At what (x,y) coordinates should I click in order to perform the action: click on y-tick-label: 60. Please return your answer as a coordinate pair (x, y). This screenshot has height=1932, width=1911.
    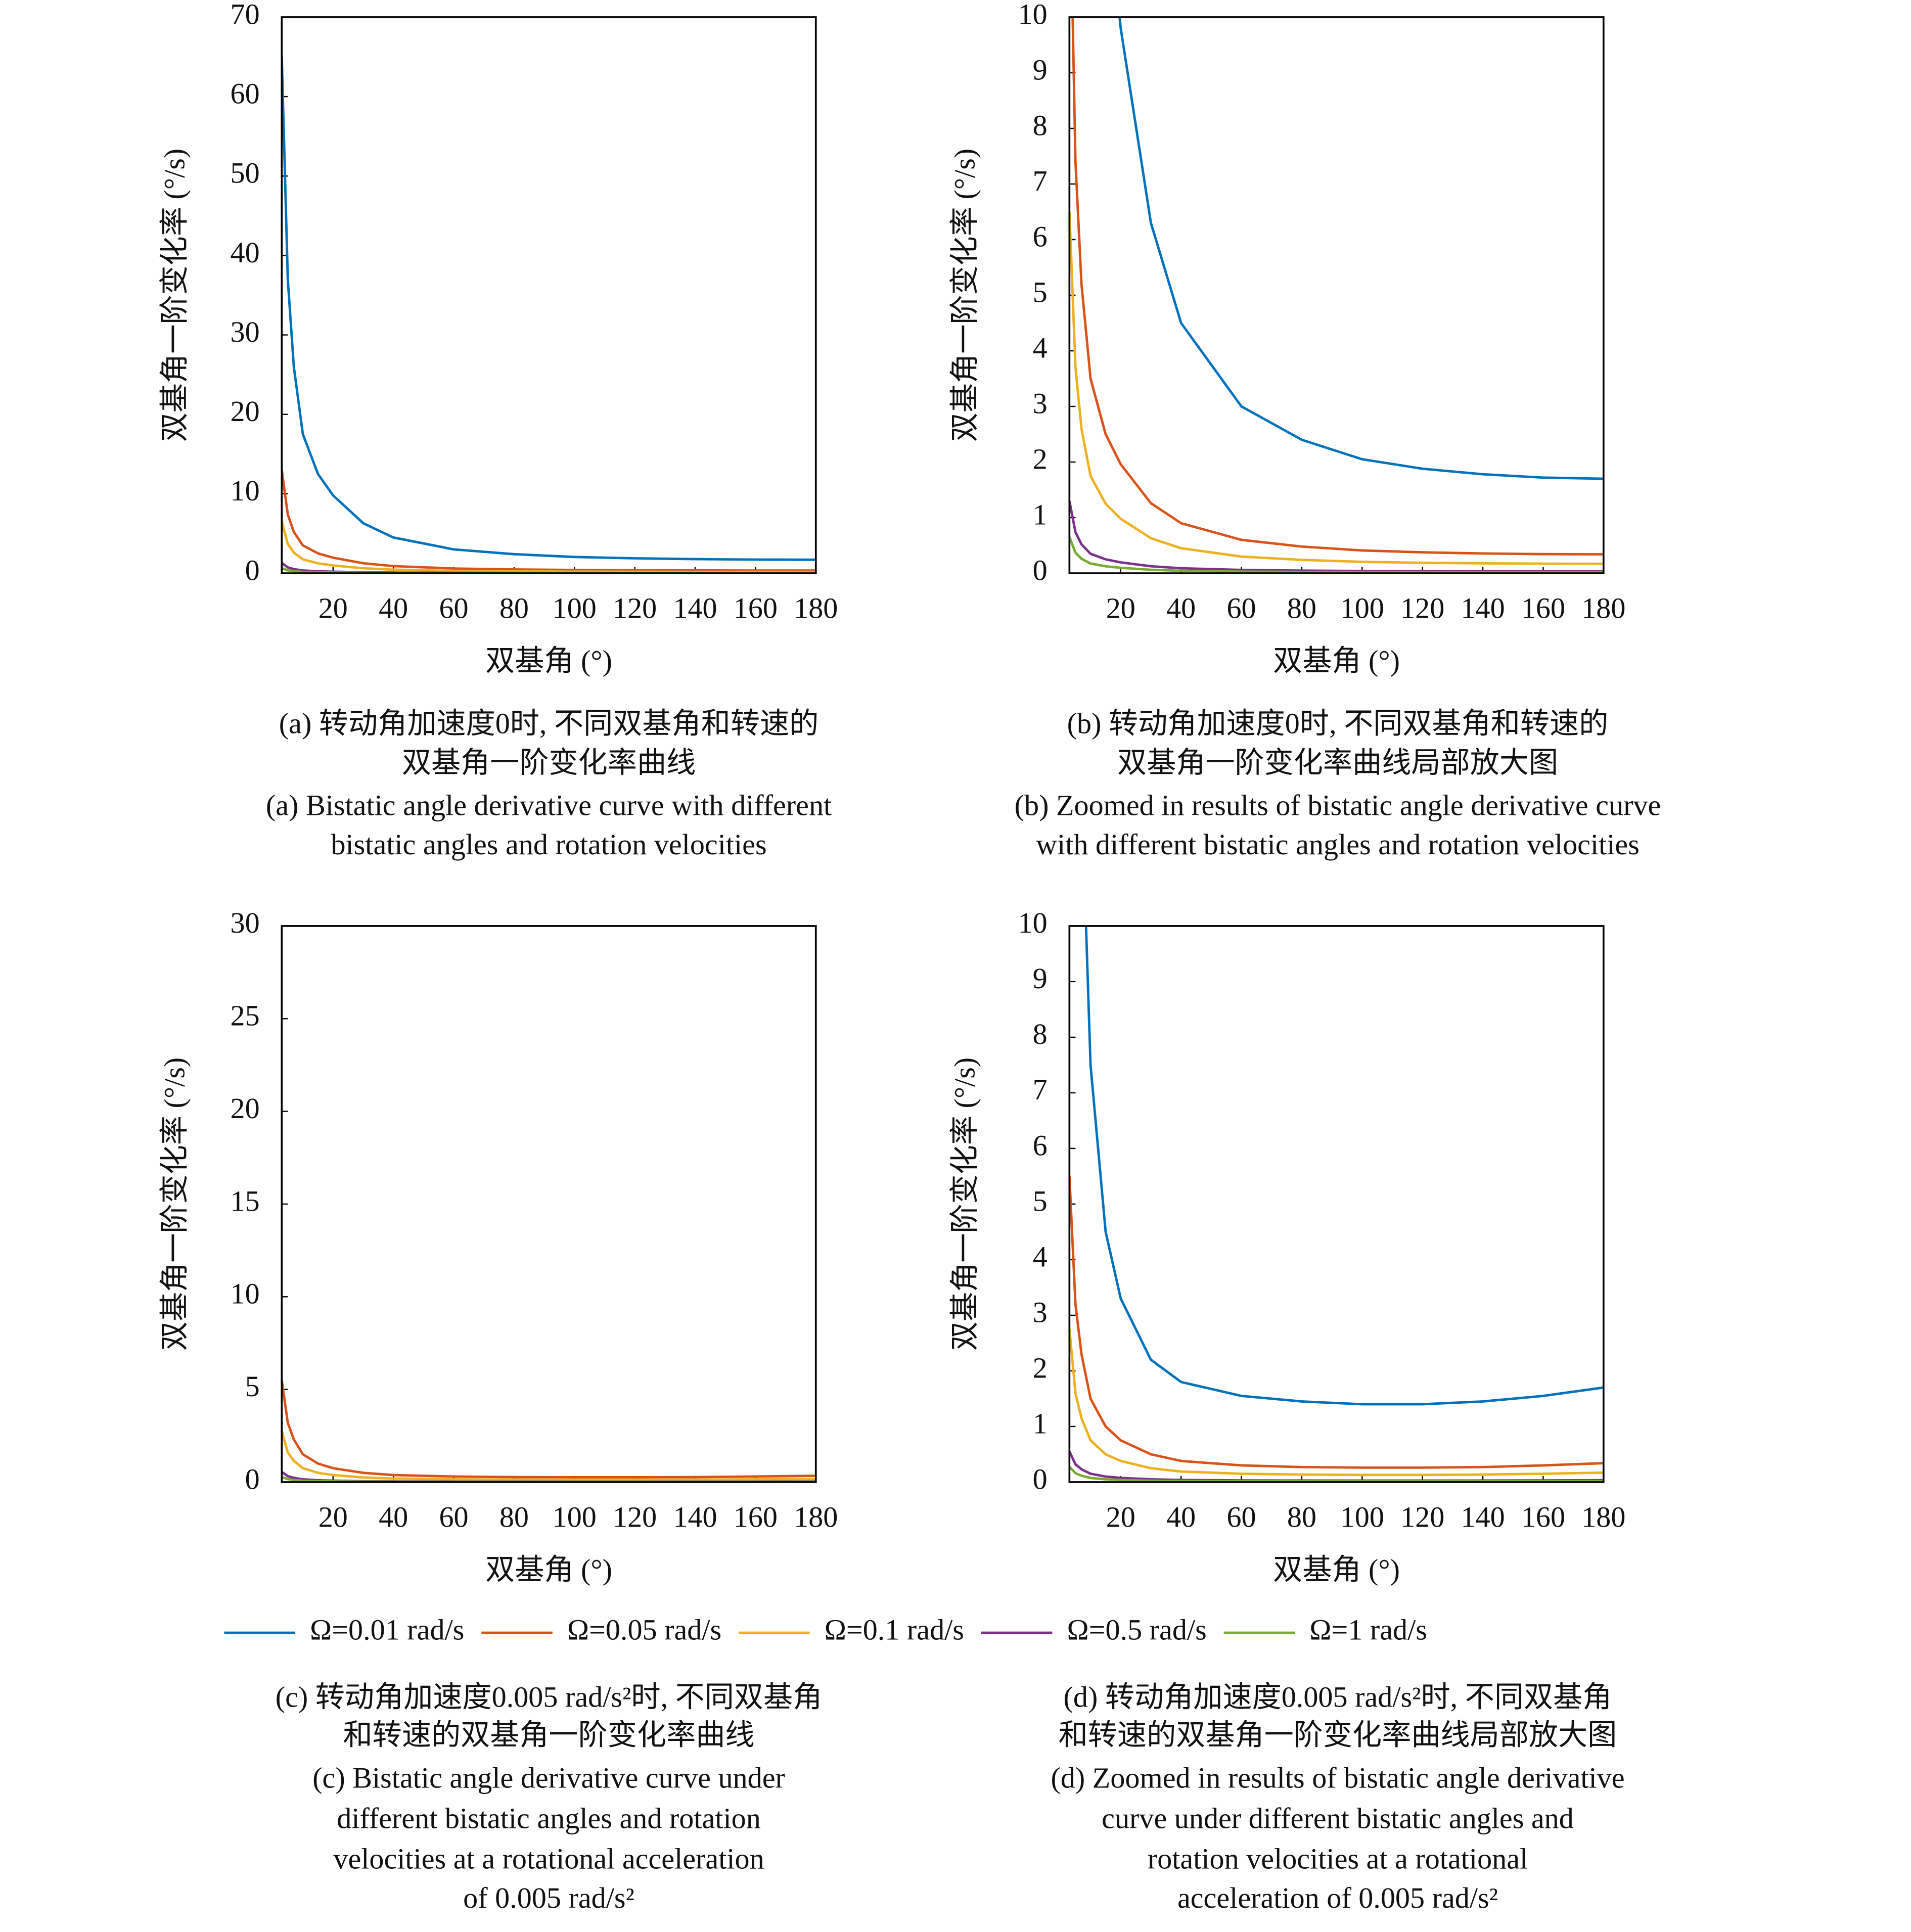
    Looking at the image, I should click on (245, 93).